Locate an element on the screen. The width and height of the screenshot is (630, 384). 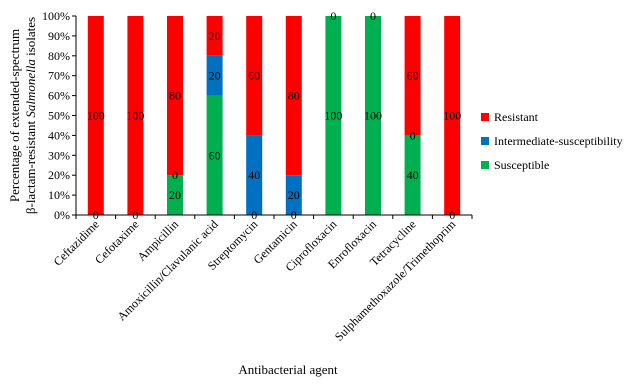
y-tick-label-6: 60% is located at coordinates (59, 96).